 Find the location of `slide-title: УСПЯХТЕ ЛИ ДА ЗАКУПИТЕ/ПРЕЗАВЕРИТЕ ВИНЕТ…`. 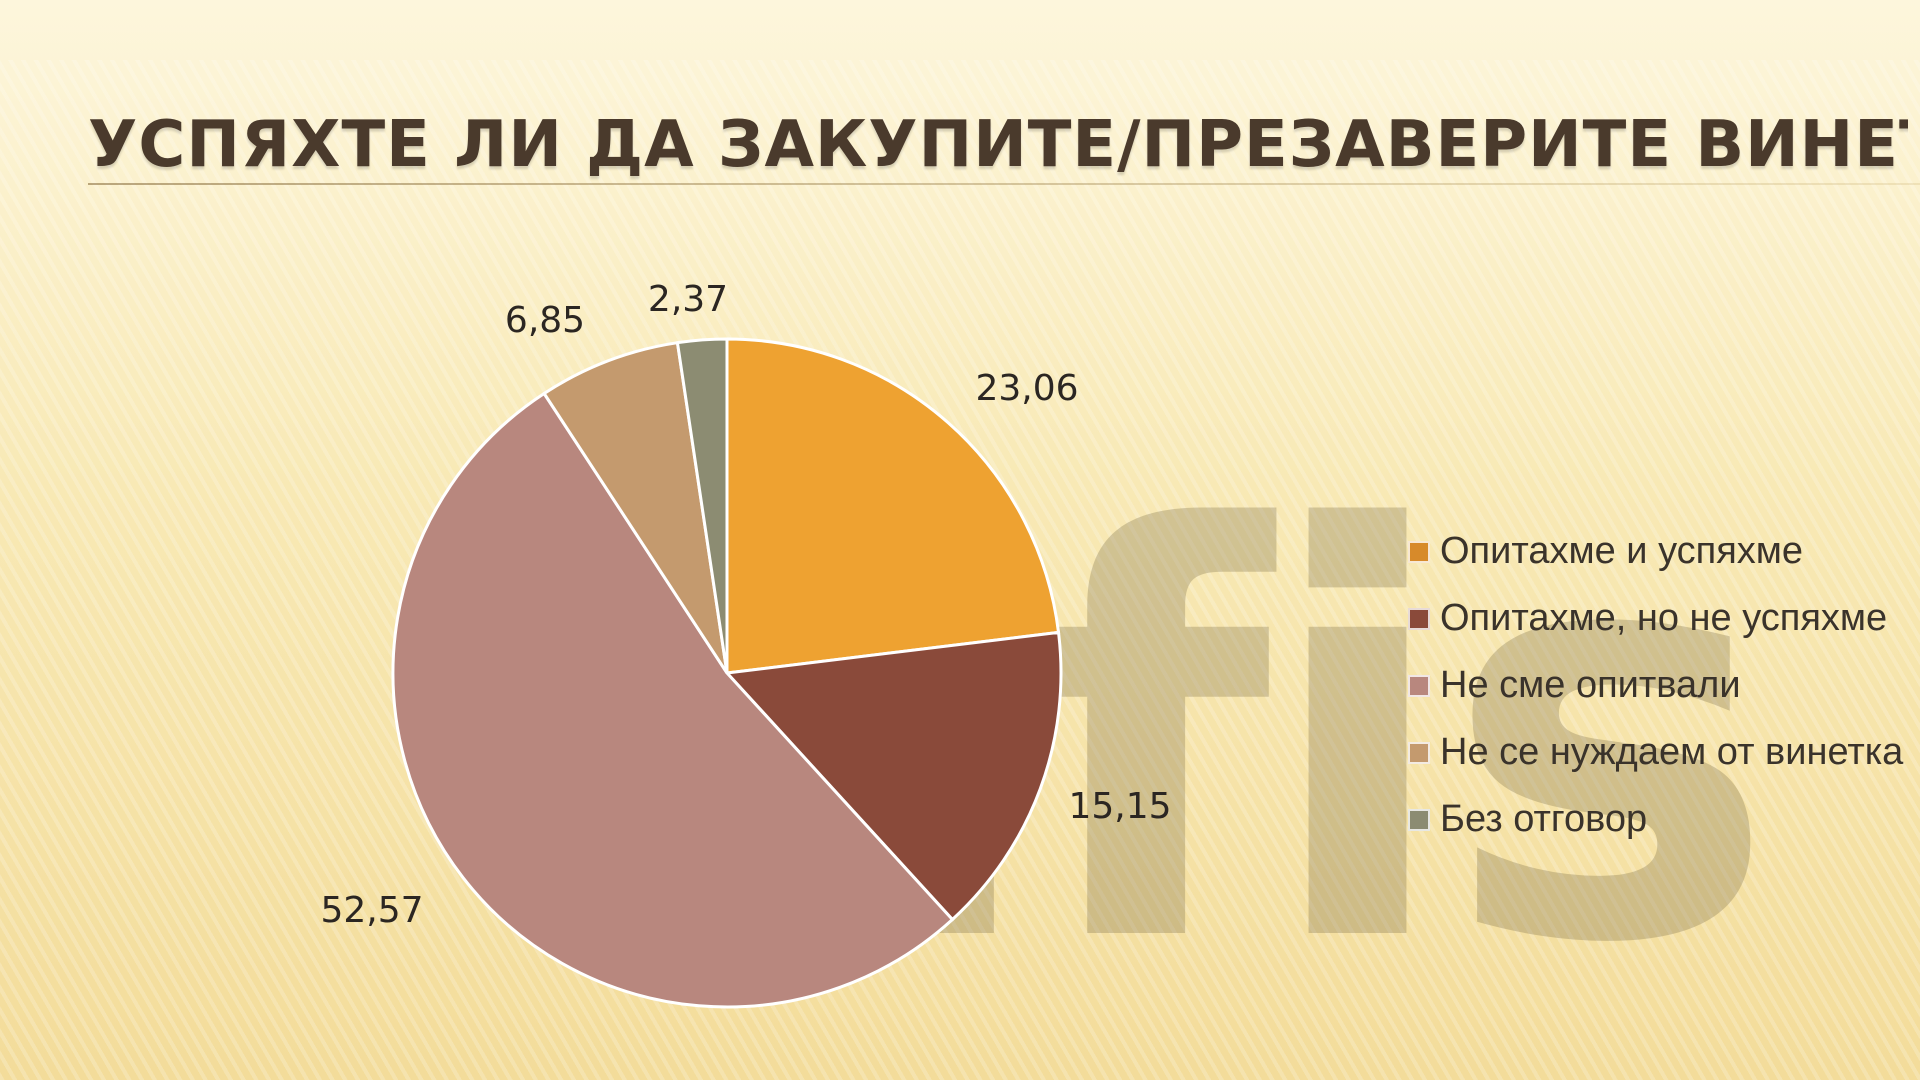

slide-title: УСПЯХТЕ ЛИ ДА ЗАКУПИТЕ/ПРЕЗАВЕРИТЕ ВИНЕТ… is located at coordinates (998, 145).